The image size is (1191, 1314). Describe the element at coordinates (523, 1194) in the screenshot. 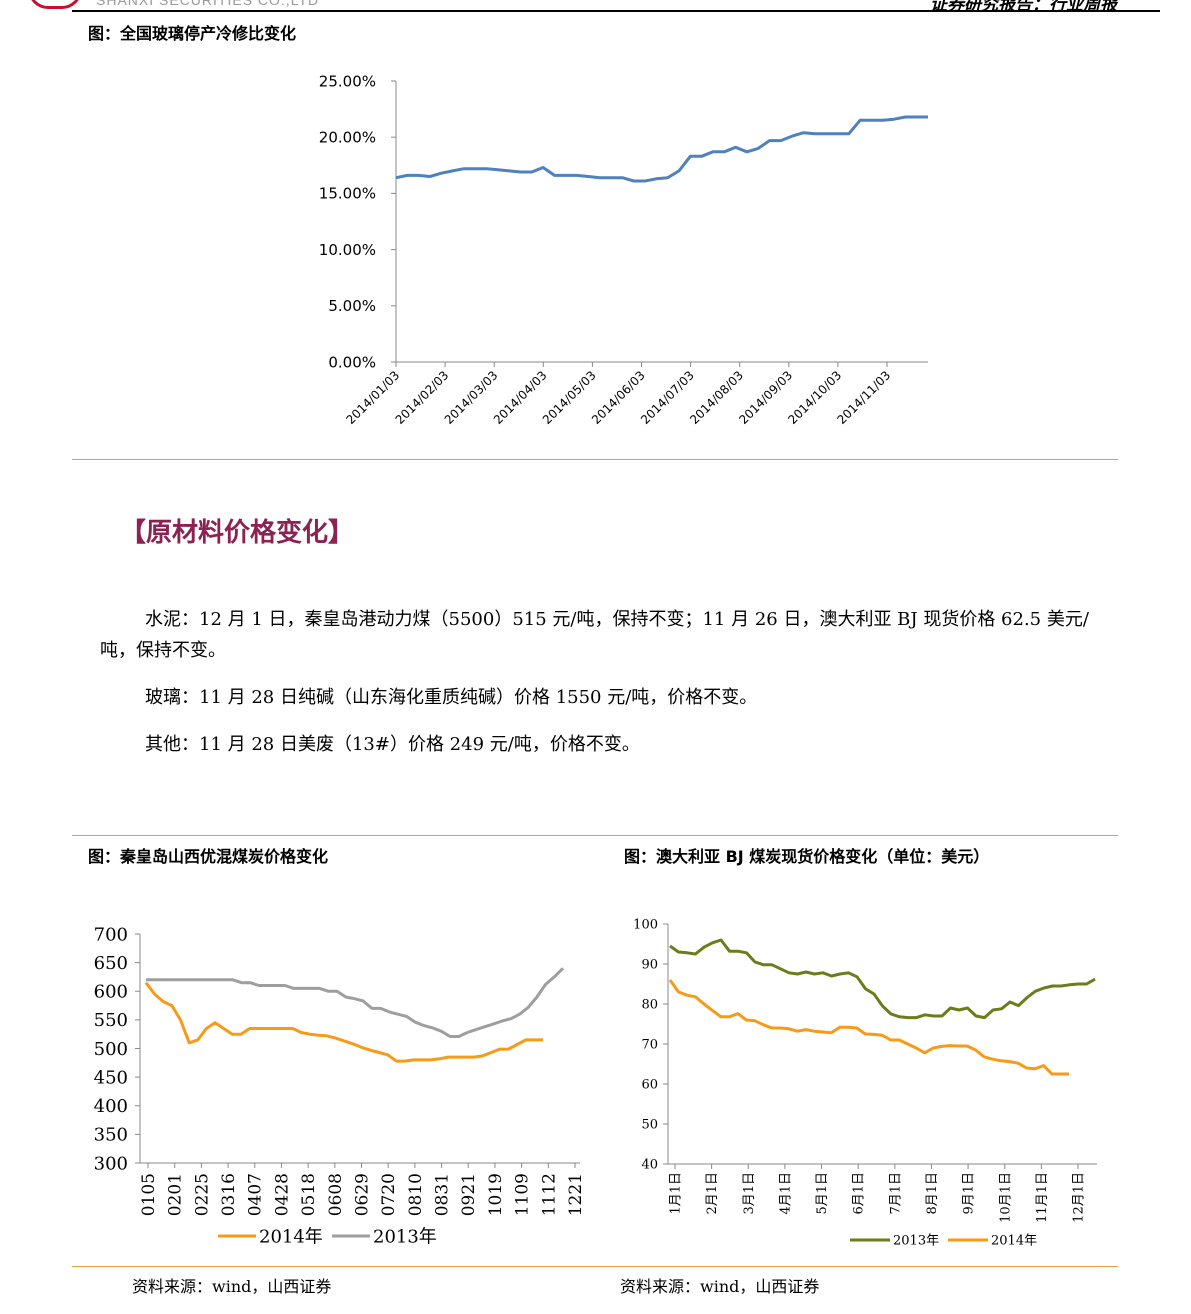

I see `x-tick-label: 1109` at that location.